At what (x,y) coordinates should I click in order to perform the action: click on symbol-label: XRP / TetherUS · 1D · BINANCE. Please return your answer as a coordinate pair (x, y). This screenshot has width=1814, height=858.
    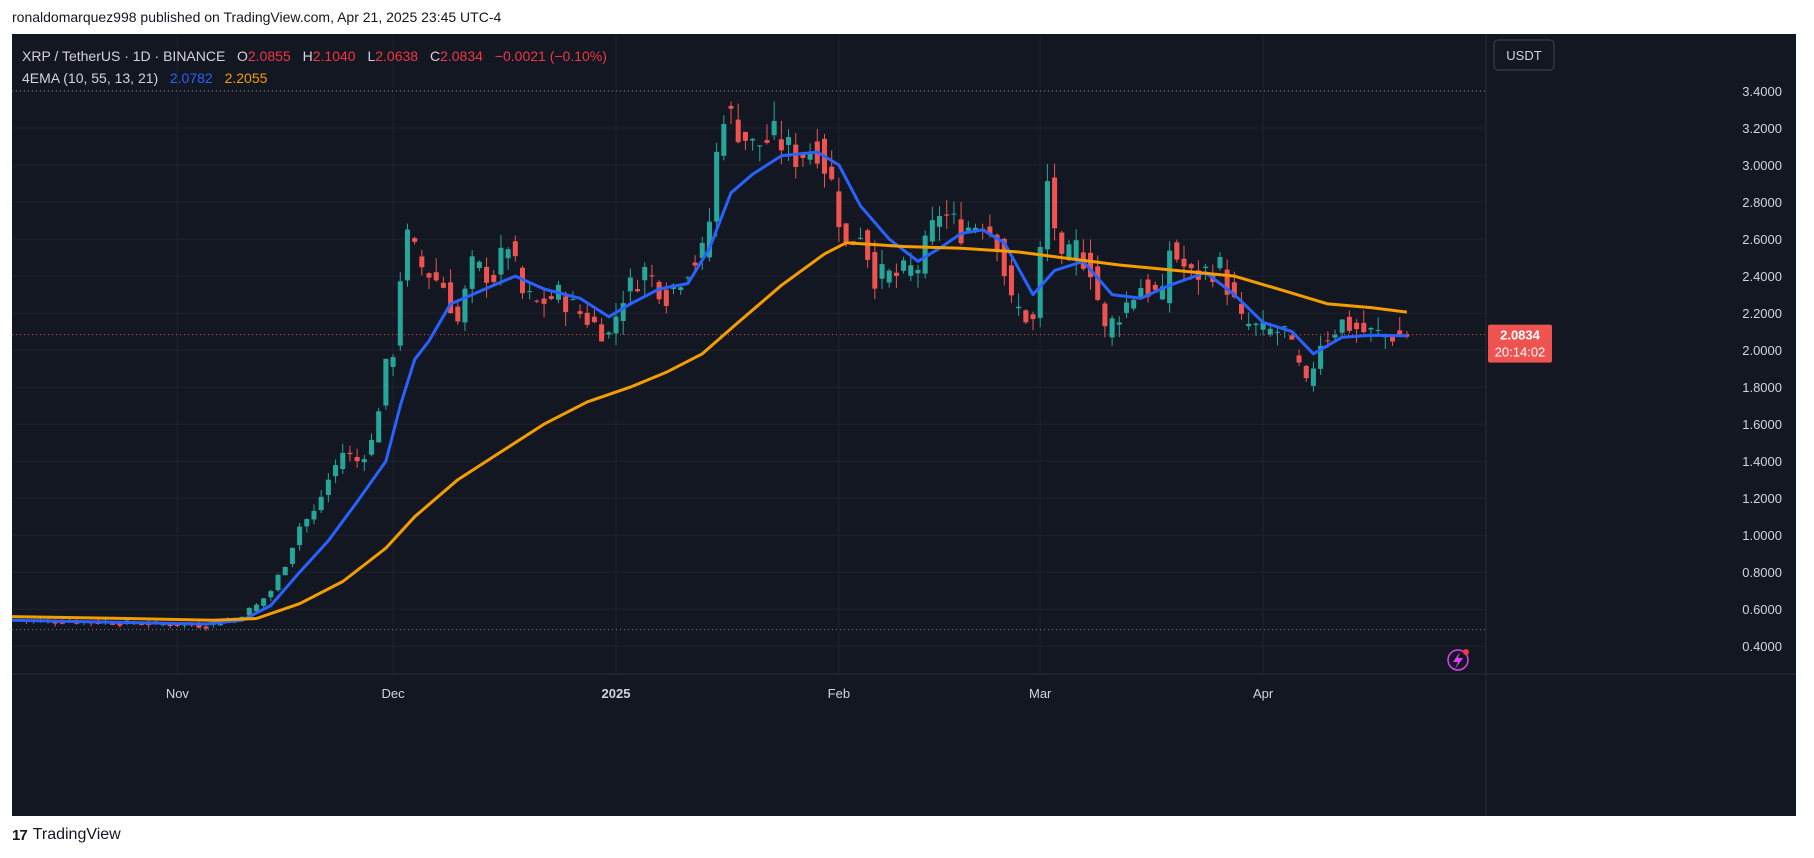
    Looking at the image, I should click on (124, 56).